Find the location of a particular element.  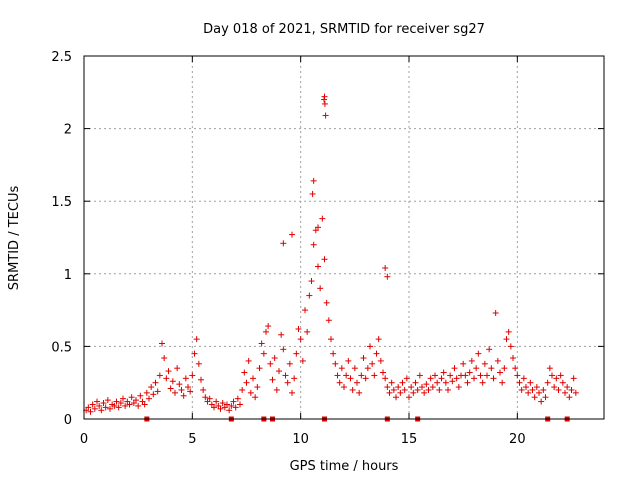

y-tick-label: 0.5 is located at coordinates (61, 347).